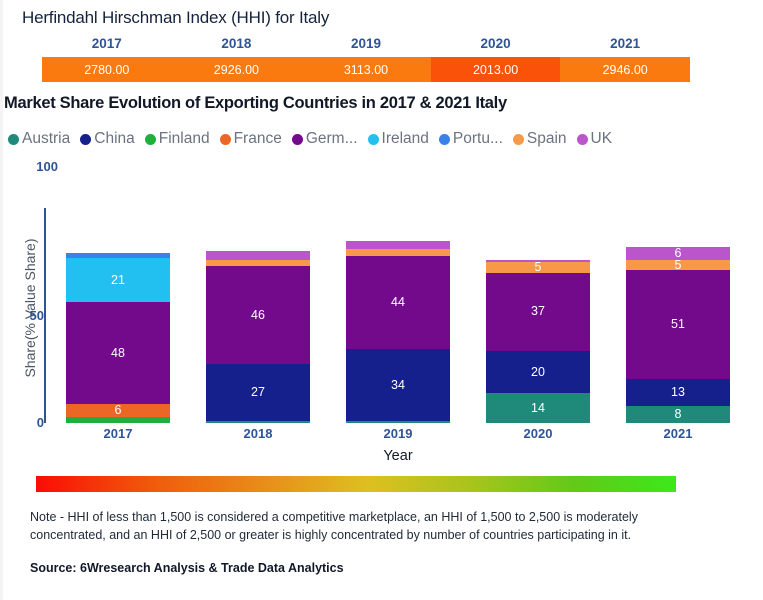 Image resolution: width=763 pixels, height=600 pixels. I want to click on bar-group: 21 48 6, so click(118, 295).